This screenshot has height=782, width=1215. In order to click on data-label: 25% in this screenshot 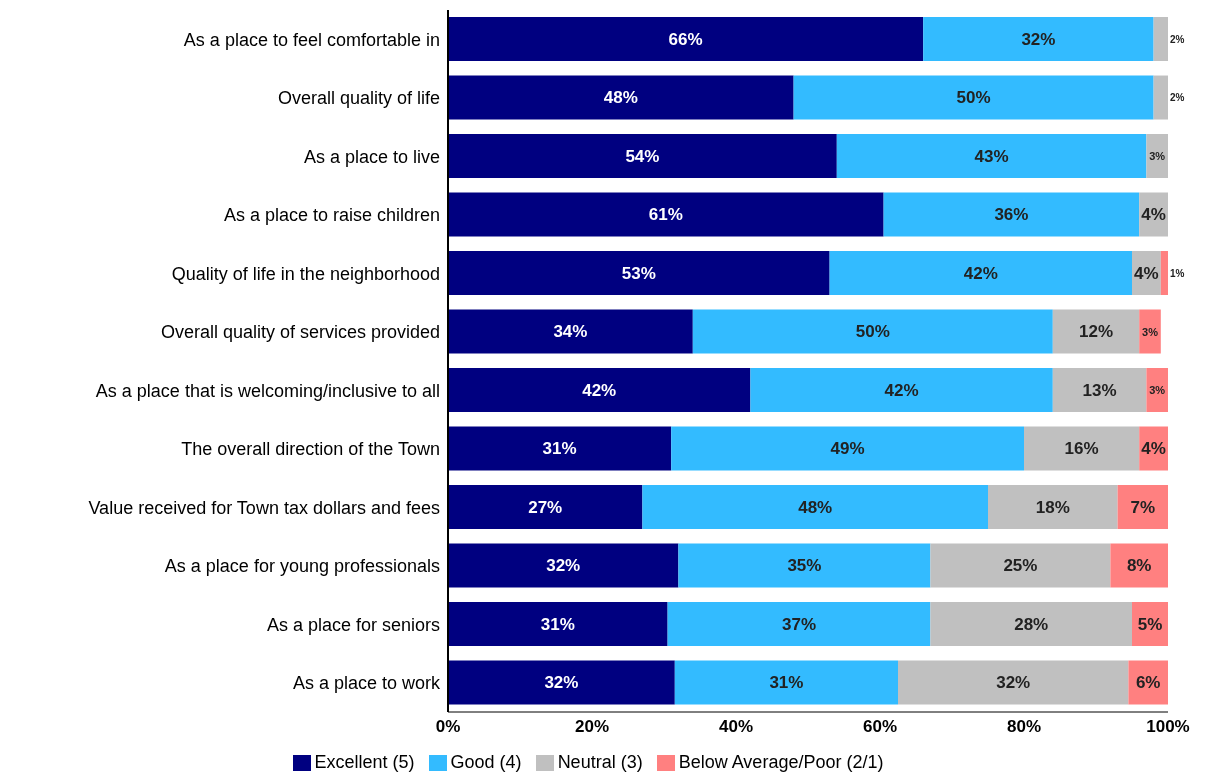, I will do `click(1020, 566)`.